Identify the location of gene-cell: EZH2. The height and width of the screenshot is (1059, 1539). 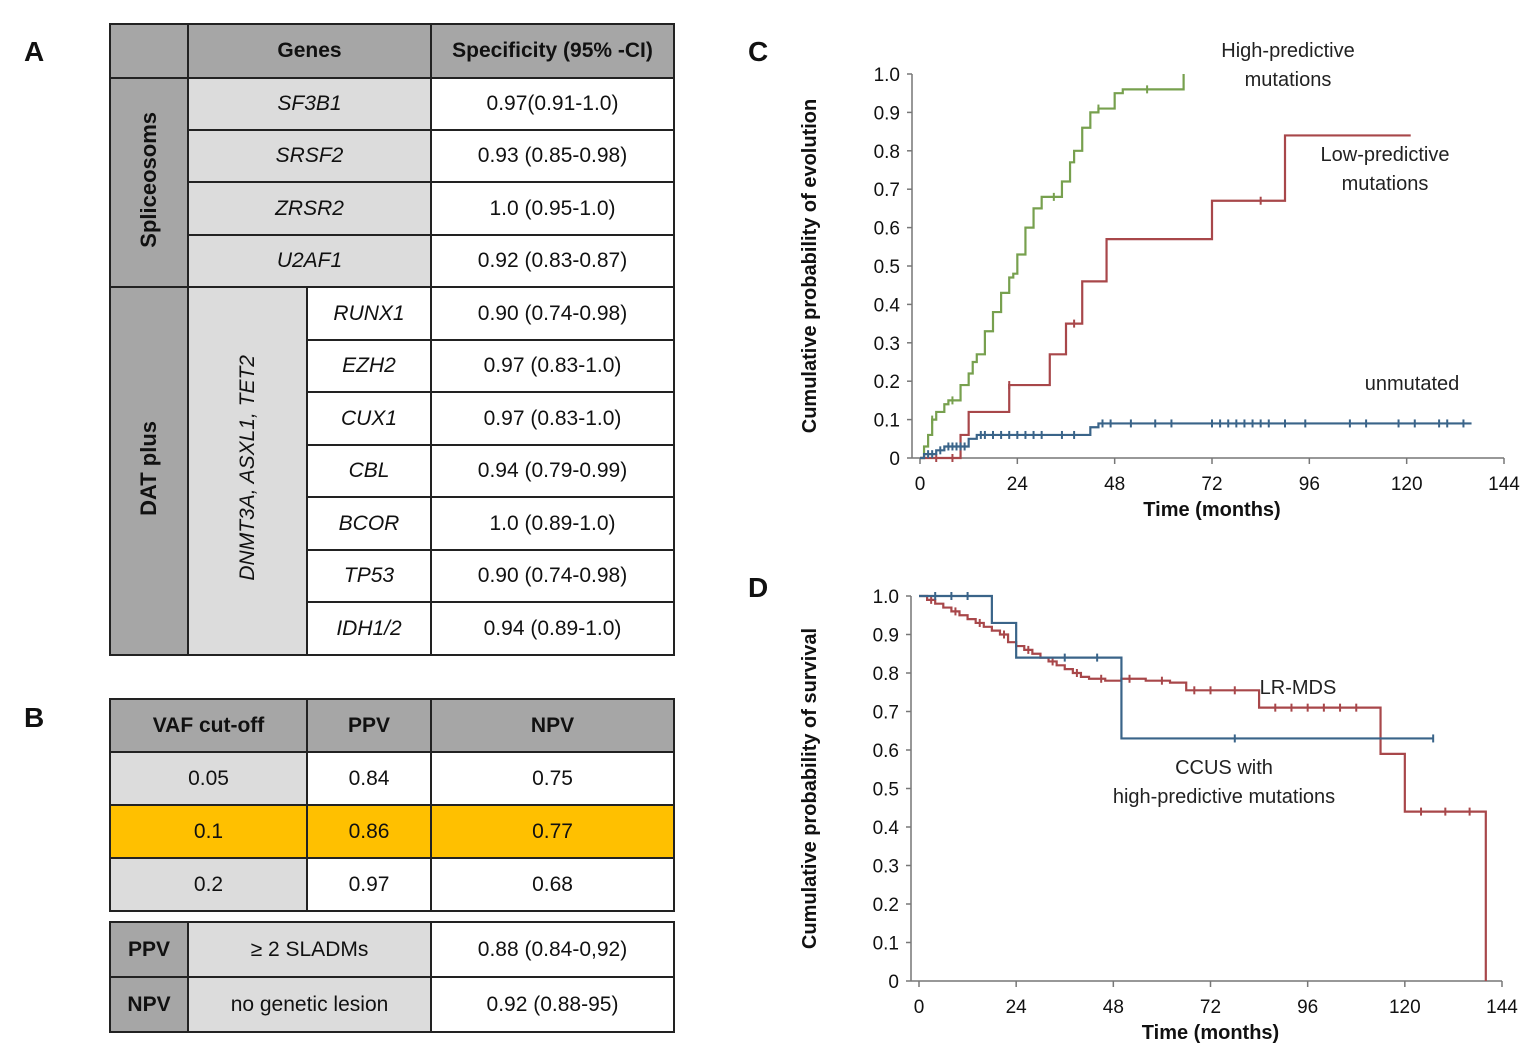
(369, 366).